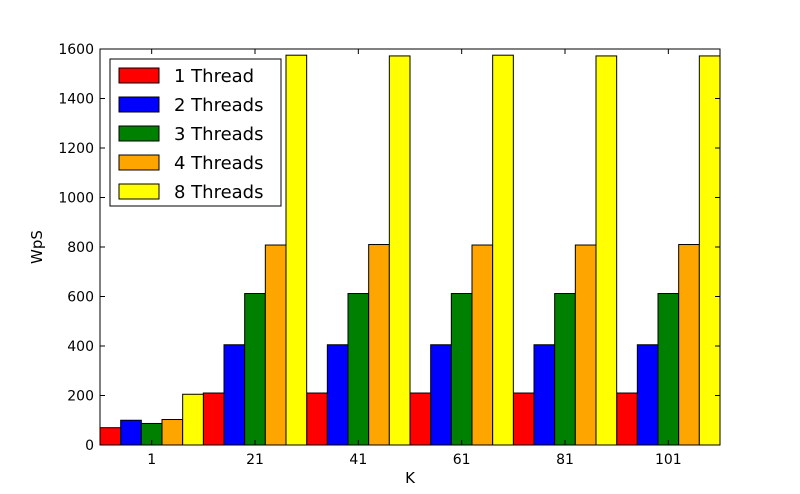 This screenshot has width=800, height=494. Describe the element at coordinates (76, 50) in the screenshot. I see `y-tick-label: 1600` at that location.